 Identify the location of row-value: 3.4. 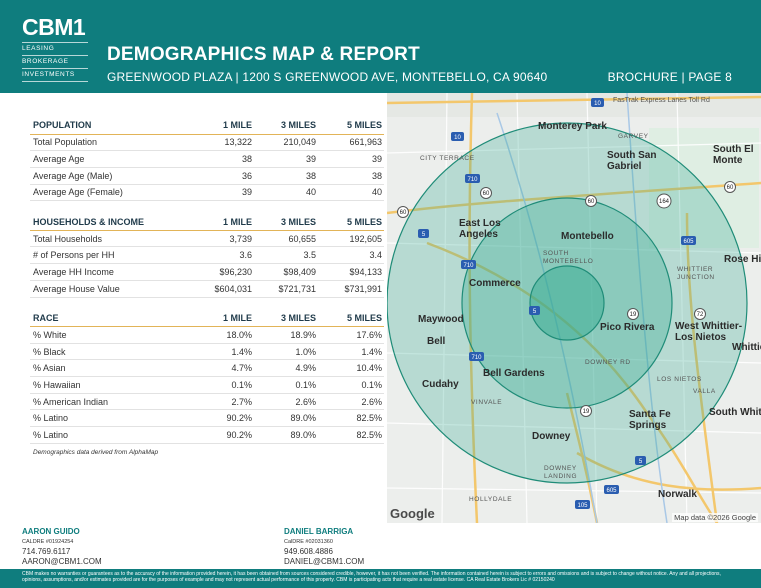
(351, 255).